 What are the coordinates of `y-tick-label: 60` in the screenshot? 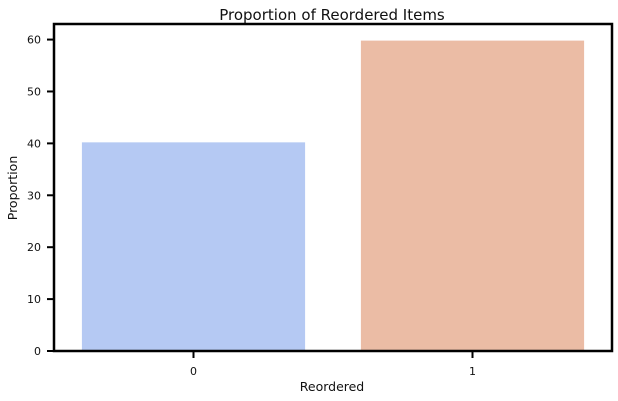 It's located at (34, 40).